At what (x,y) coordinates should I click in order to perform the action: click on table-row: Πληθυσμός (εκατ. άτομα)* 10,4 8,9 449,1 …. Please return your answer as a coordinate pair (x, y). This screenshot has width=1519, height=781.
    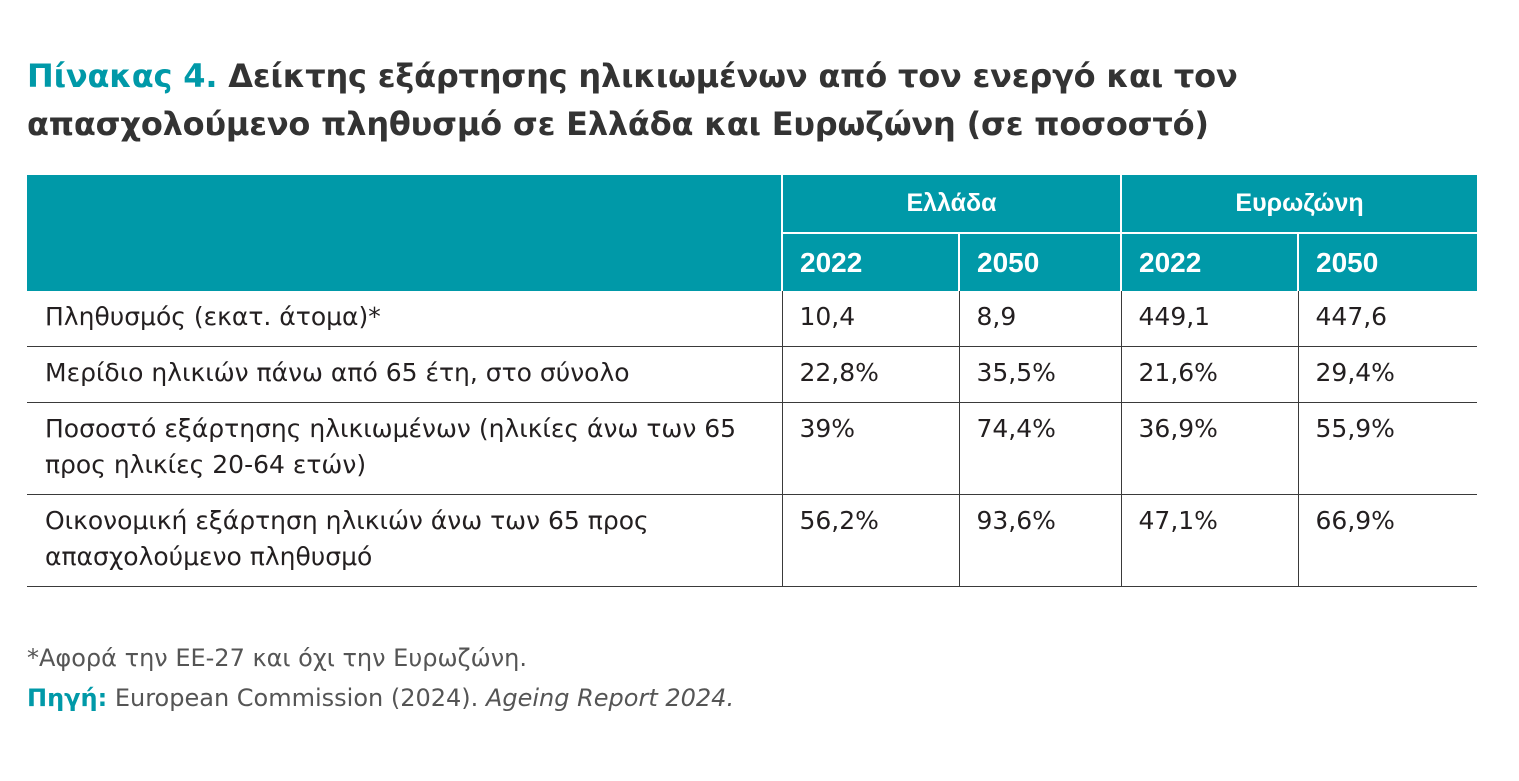
    Looking at the image, I should click on (752, 319).